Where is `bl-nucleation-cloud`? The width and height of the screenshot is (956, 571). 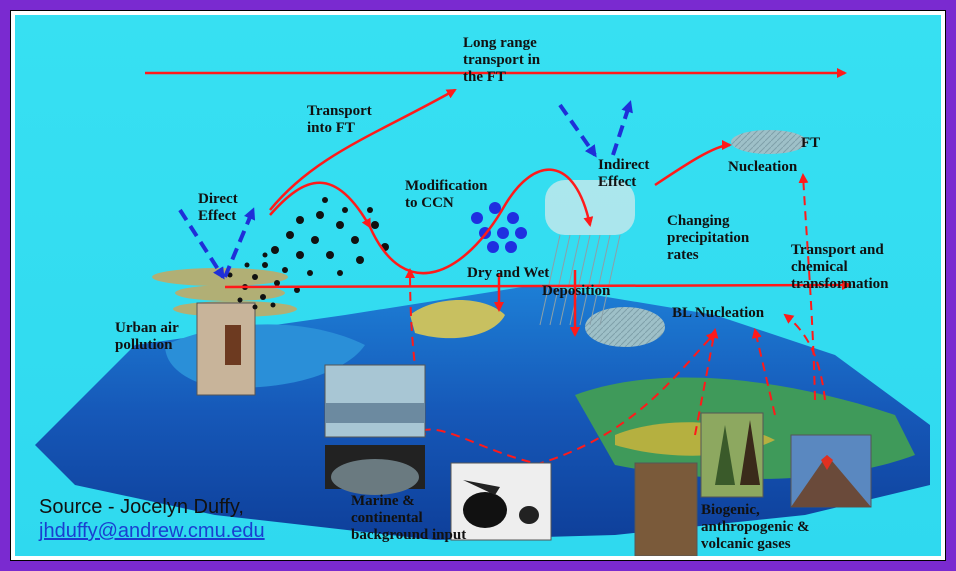 bl-nucleation-cloud is located at coordinates (625, 327).